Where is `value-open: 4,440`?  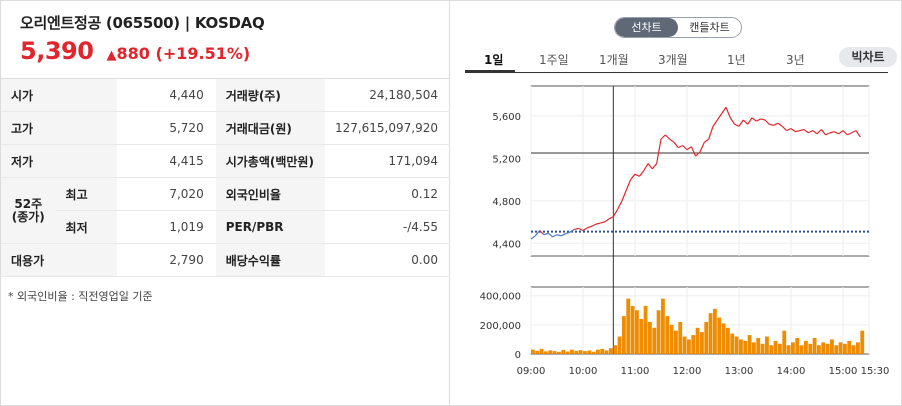 value-open: 4,440 is located at coordinates (166, 95).